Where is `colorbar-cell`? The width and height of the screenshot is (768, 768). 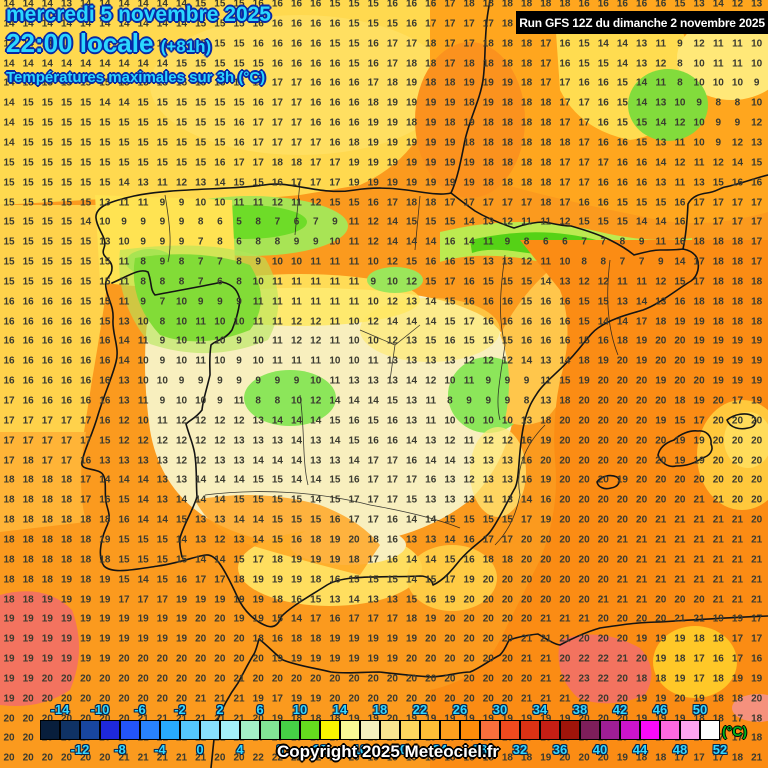
colorbar-cell is located at coordinates (450, 730).